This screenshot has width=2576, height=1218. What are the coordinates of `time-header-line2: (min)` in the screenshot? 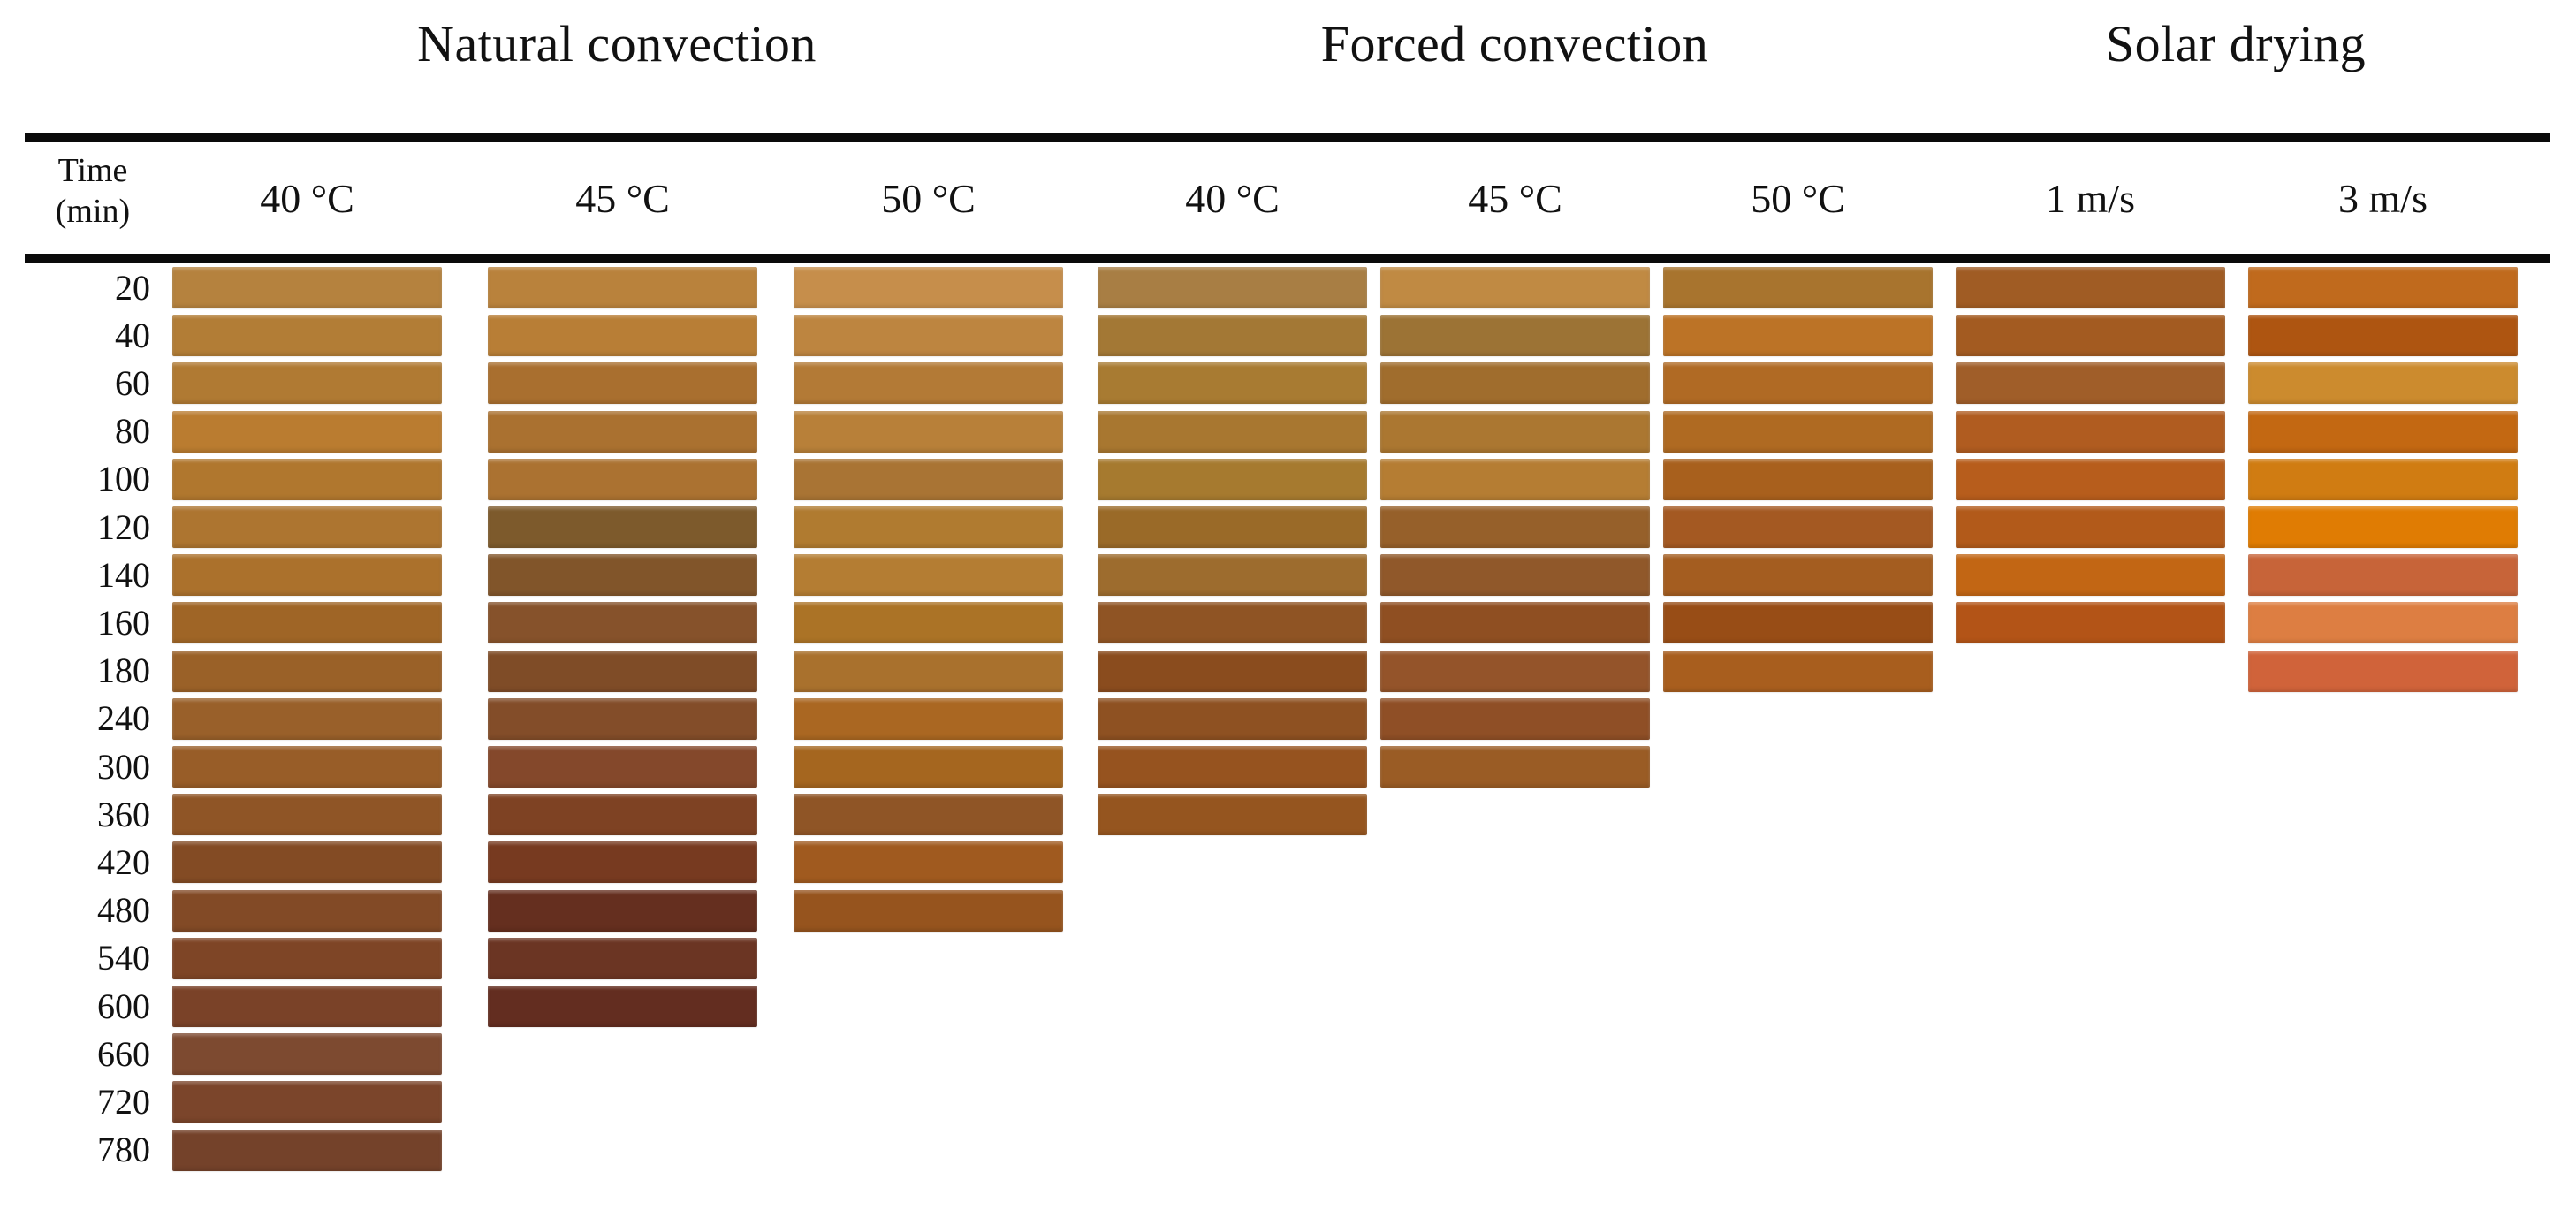 It's located at (93, 212).